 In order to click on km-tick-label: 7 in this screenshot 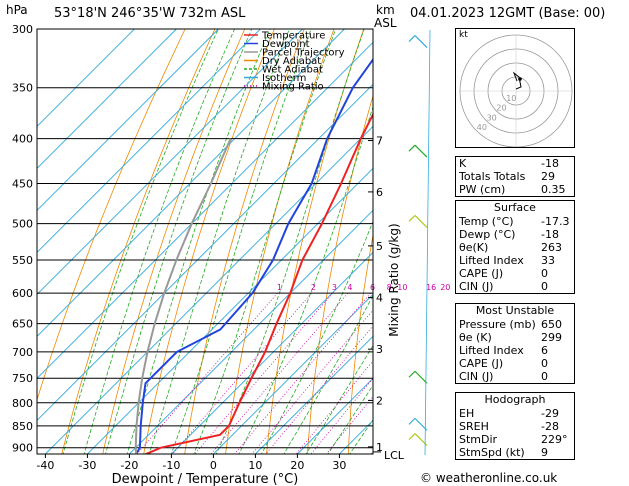, I will do `click(379, 141)`.